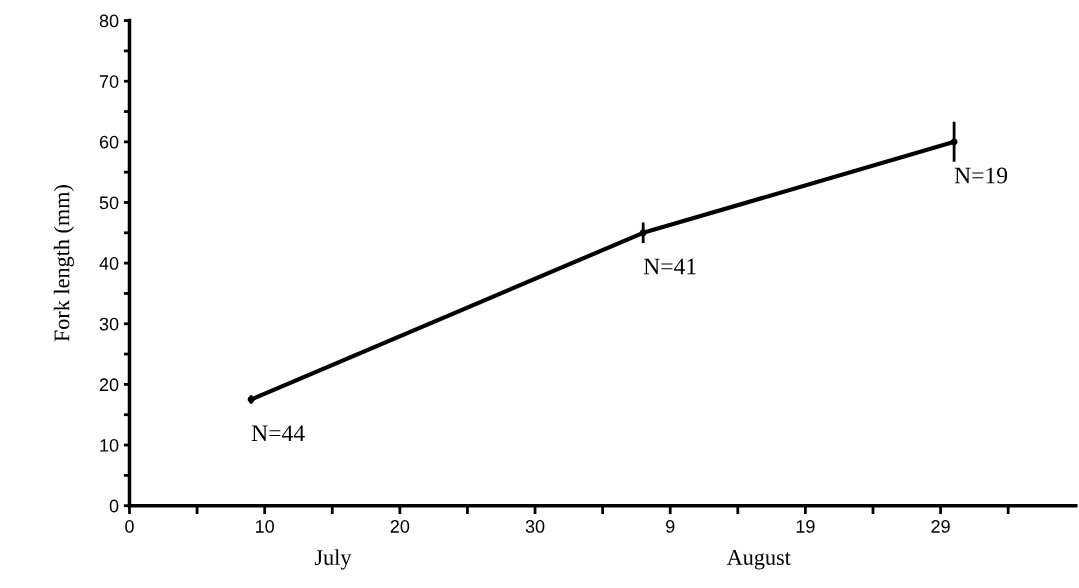 The width and height of the screenshot is (1079, 588). Describe the element at coordinates (63, 263) in the screenshot. I see `y-axis-title: Fork length (mm)` at that location.